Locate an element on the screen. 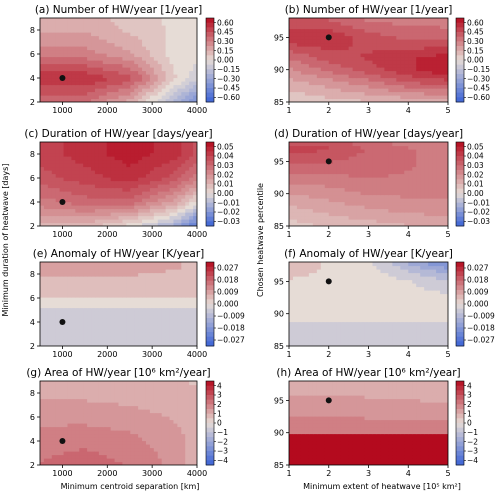 This screenshot has height=495, width=500. colorbar-tick-label: −0.30 is located at coordinates (228, 78).